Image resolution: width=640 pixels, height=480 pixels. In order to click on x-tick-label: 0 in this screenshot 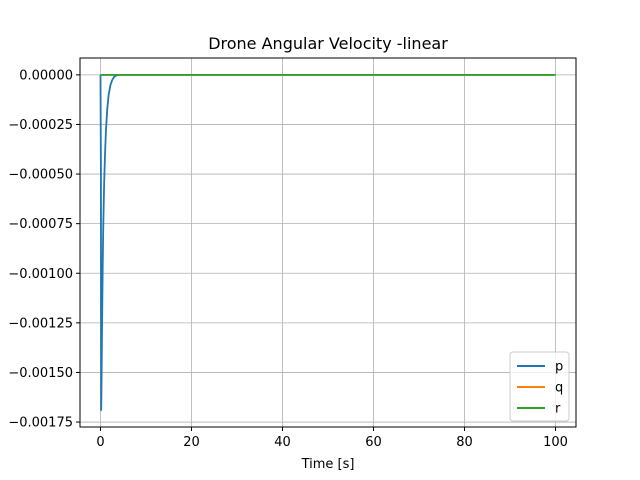, I will do `click(100, 442)`.